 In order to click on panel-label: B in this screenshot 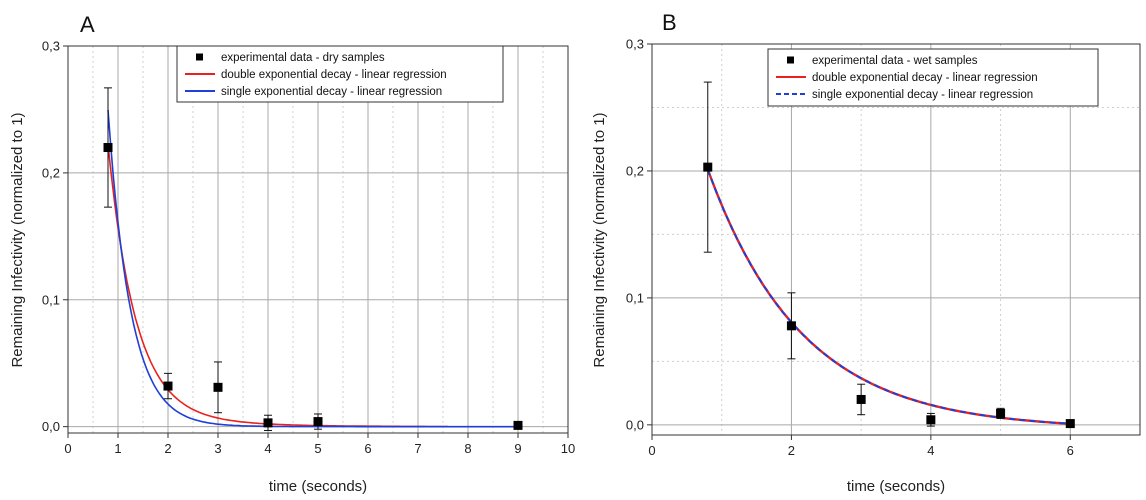, I will do `click(669, 22)`.